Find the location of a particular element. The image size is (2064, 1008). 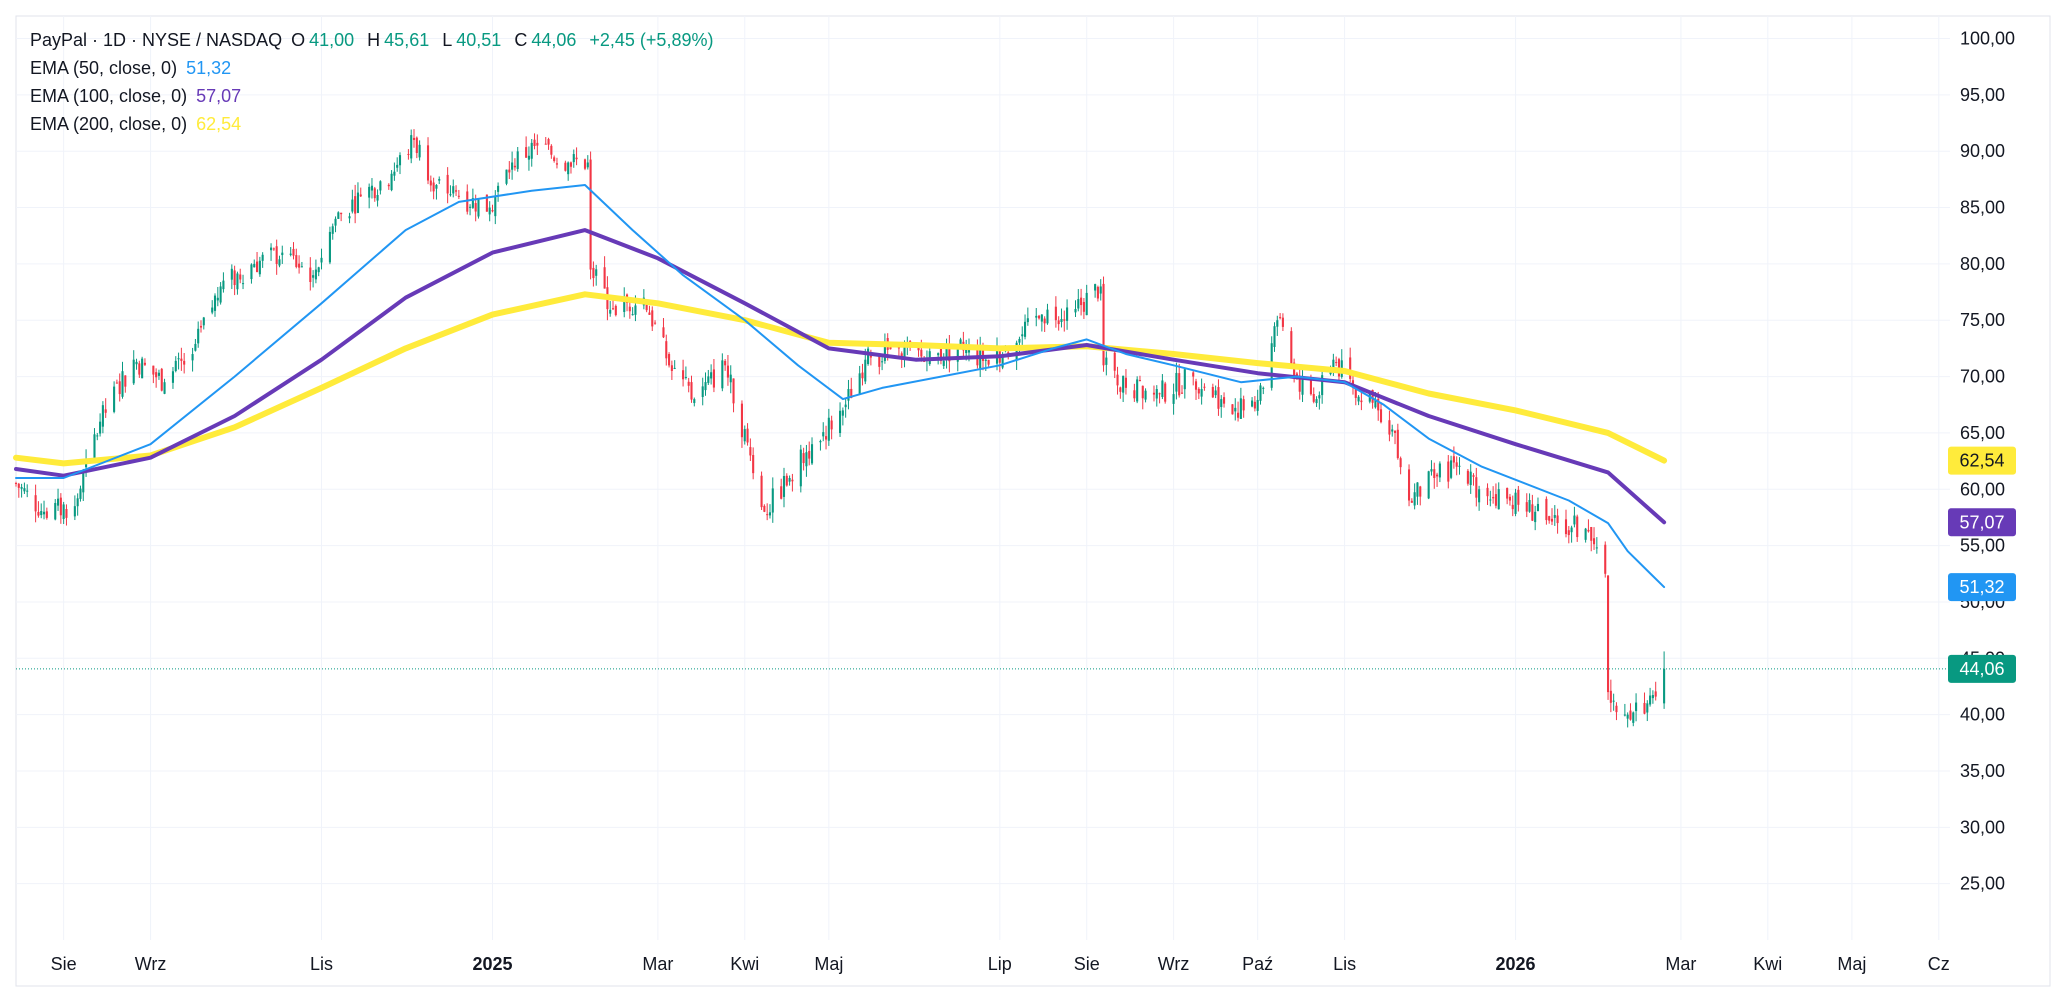

ema200-legend: EMA (200, close, 0) 62,54 is located at coordinates (137, 124).